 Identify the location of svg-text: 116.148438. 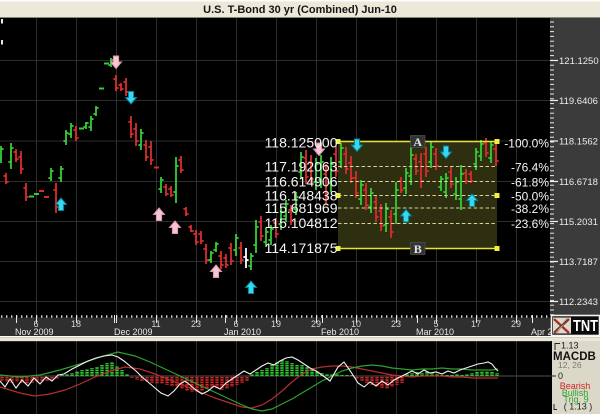
(301, 196).